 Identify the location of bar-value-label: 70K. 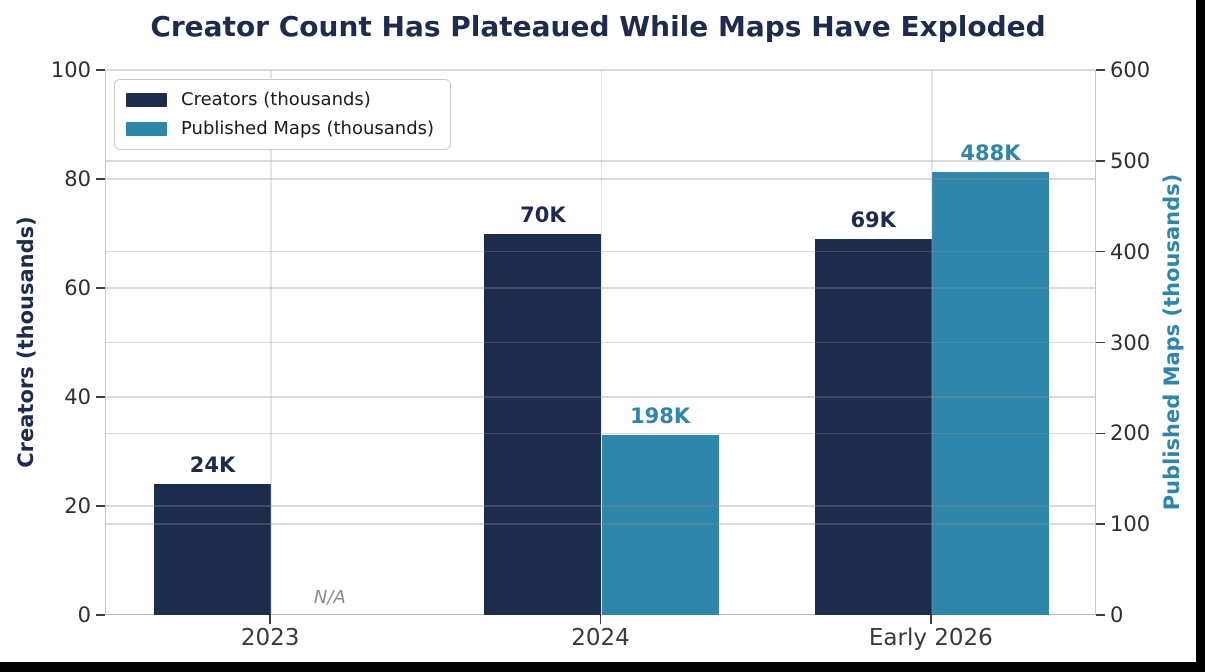
(543, 214).